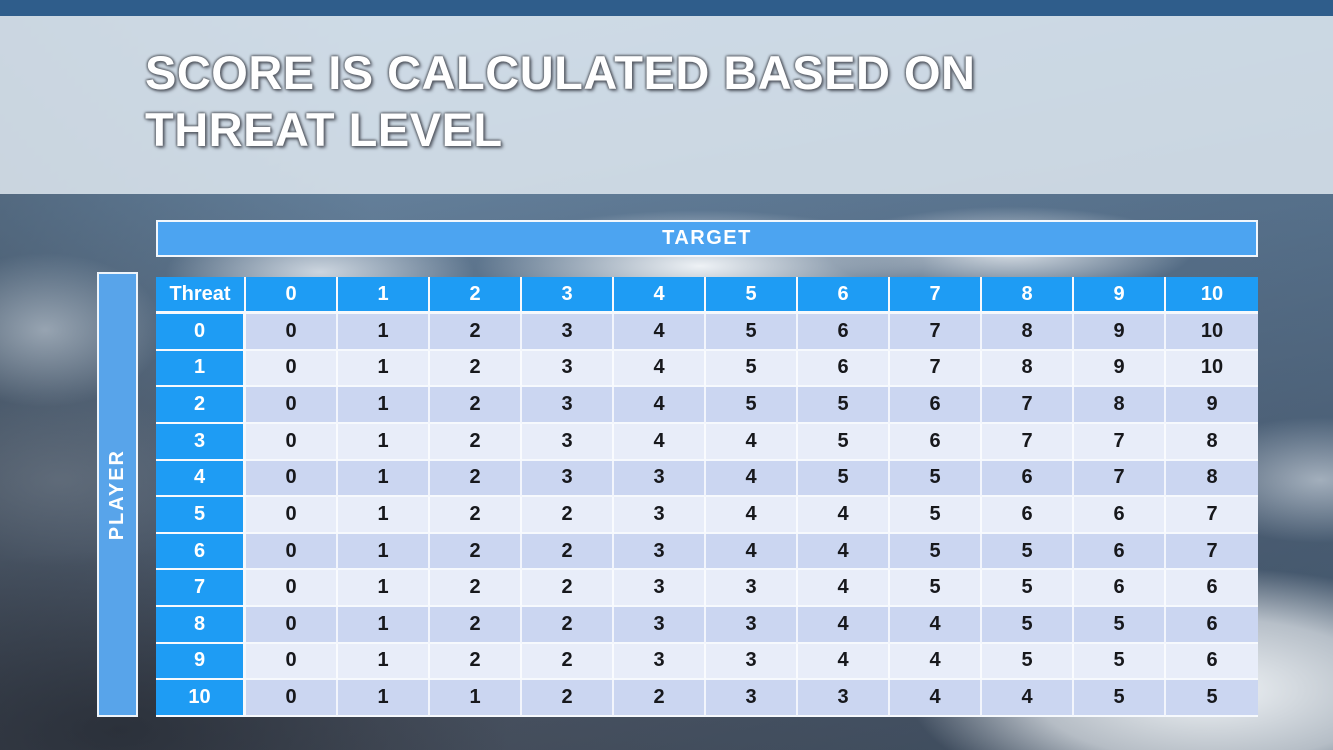  Describe the element at coordinates (201, 552) in the screenshot. I see `player-level-label: 6` at that location.